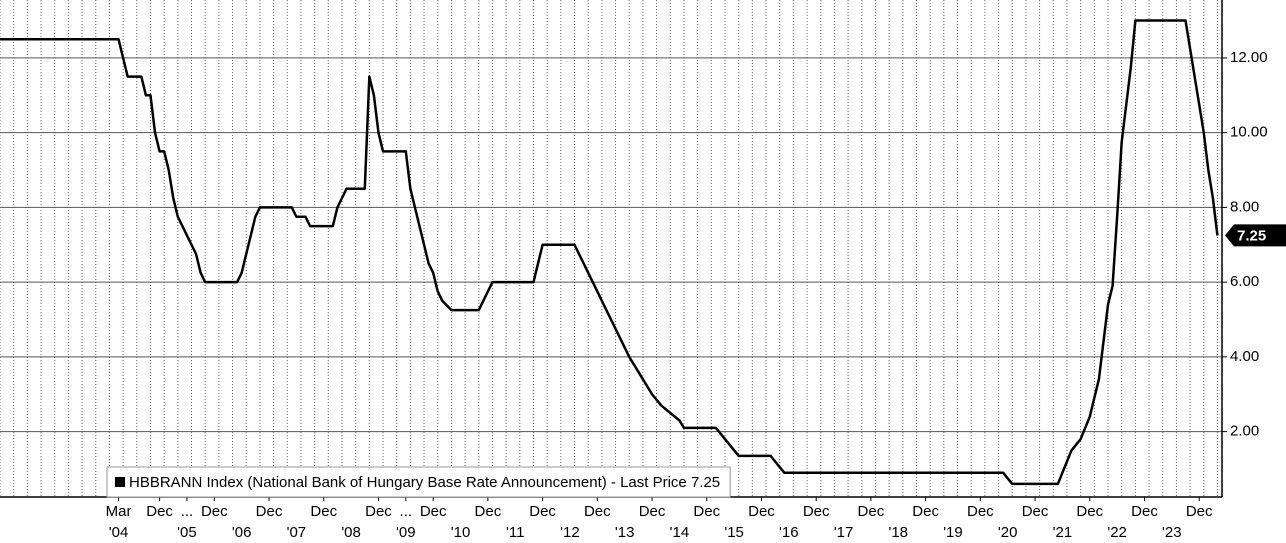 The height and width of the screenshot is (543, 1286). Describe the element at coordinates (1172, 532) in the screenshot. I see `x-year-label: '23` at that location.